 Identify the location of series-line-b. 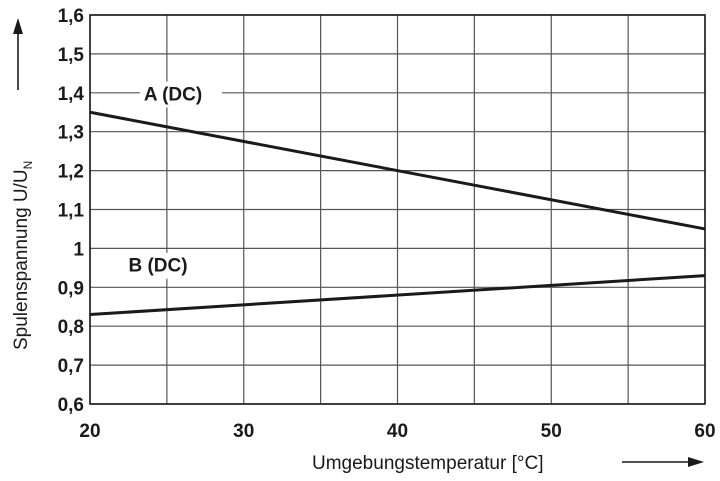
(397, 295).